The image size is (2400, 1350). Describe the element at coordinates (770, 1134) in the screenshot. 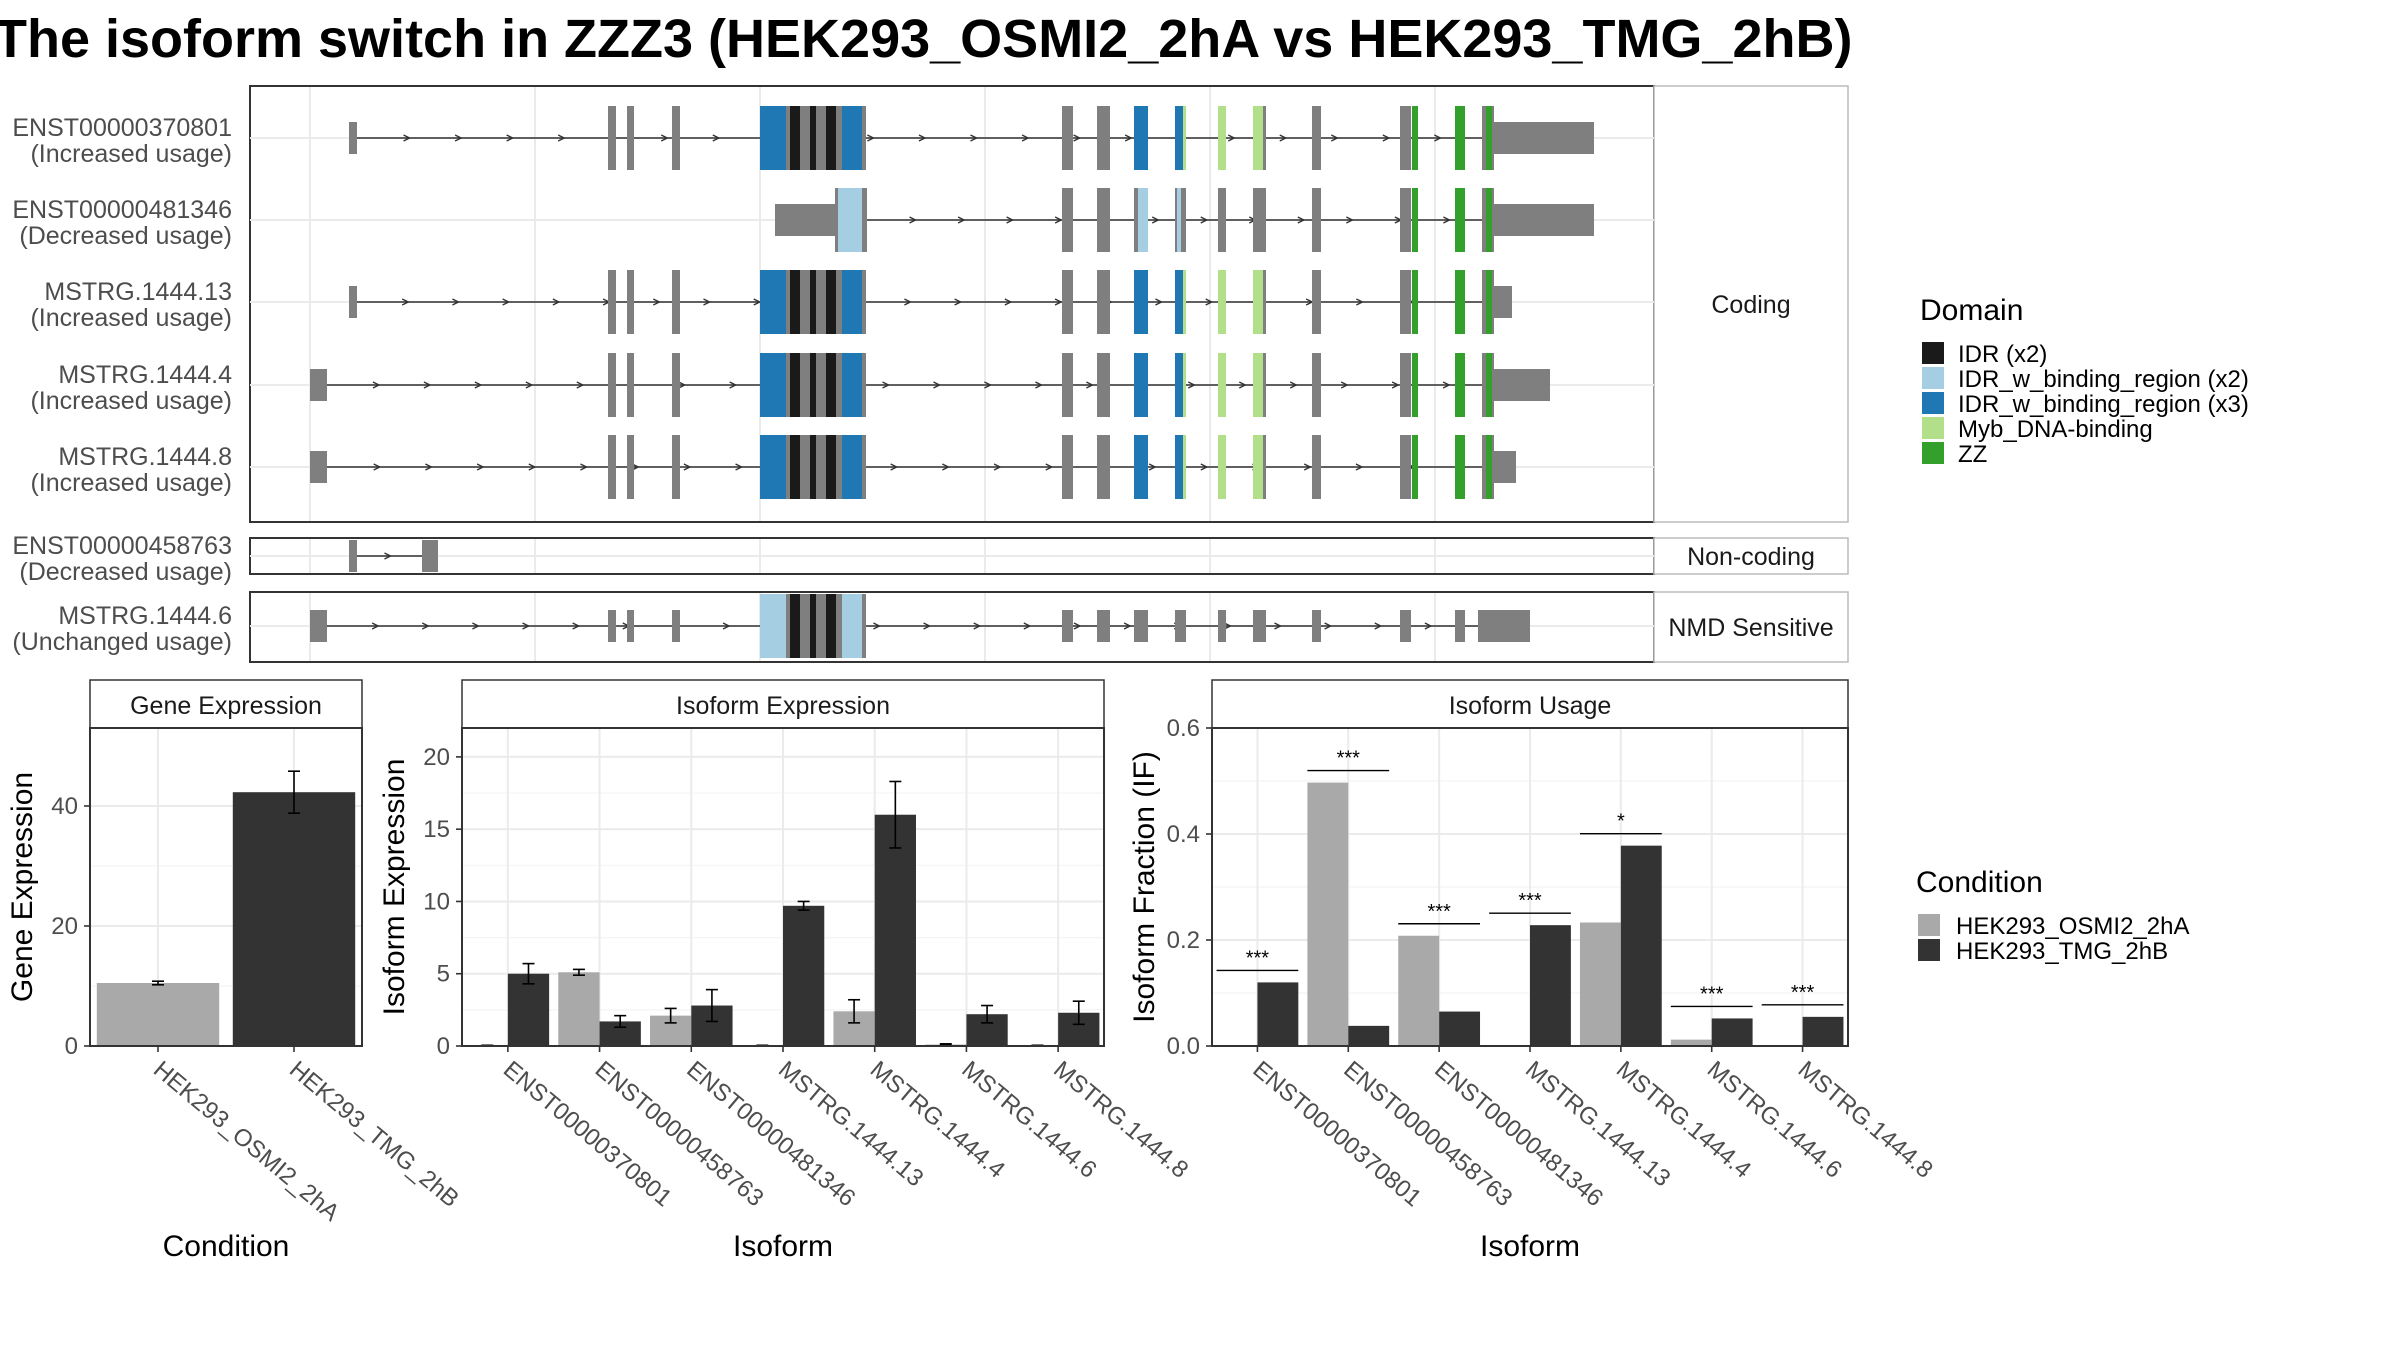

I see `x-tick-label: ENST00000481346` at that location.